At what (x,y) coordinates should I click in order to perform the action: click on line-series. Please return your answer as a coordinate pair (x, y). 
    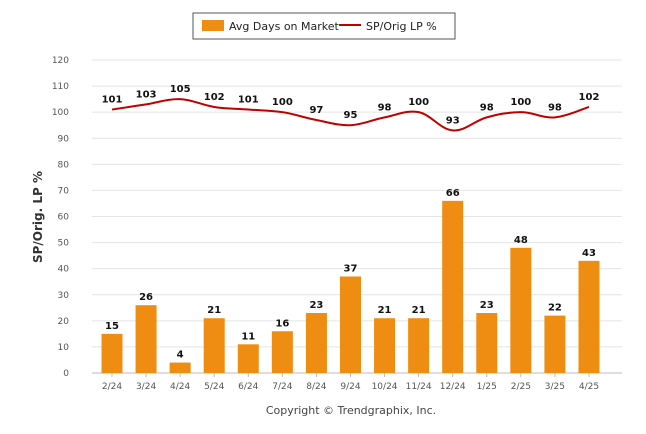
    Looking at the image, I should click on (350, 115).